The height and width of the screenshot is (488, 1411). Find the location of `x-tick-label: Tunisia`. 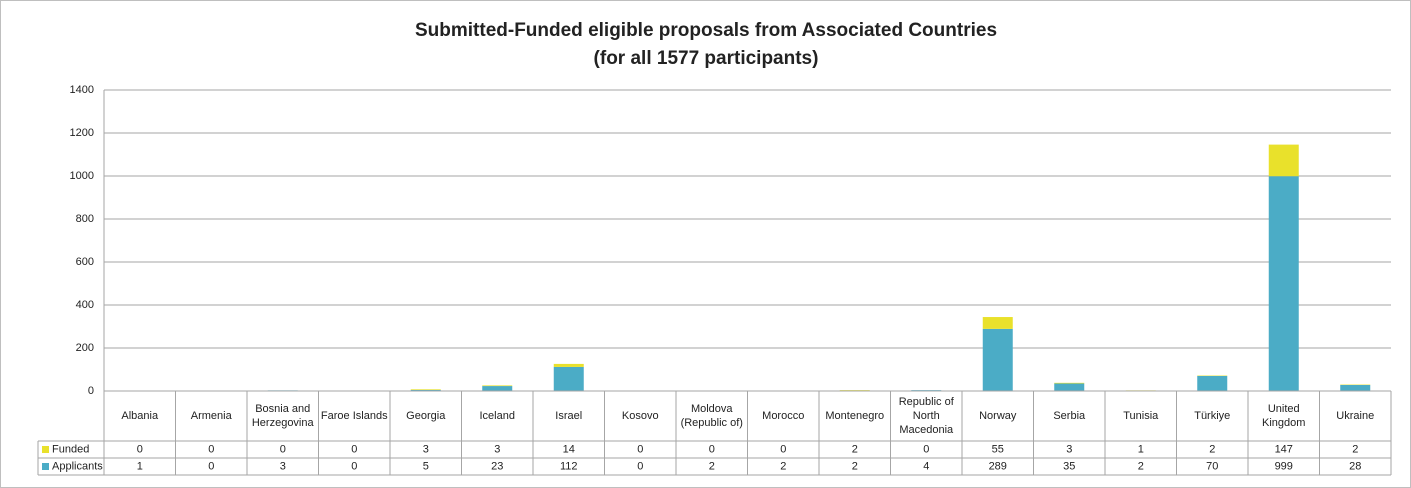

x-tick-label: Tunisia is located at coordinates (1141, 416).